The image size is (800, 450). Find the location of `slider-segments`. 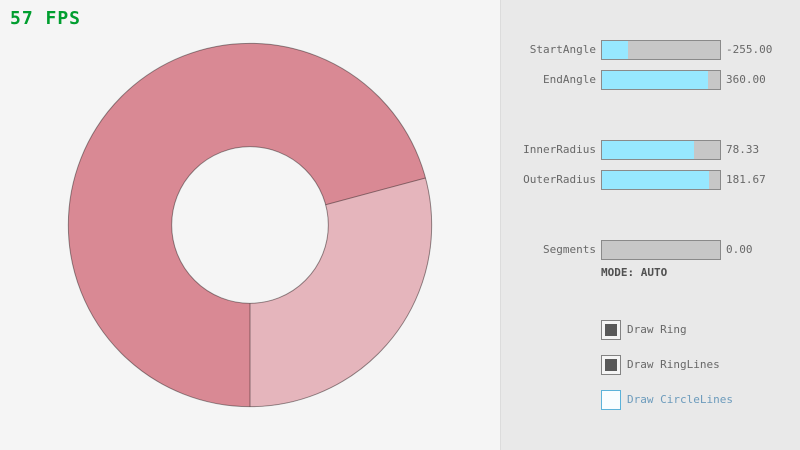

slider-segments is located at coordinates (661, 250).